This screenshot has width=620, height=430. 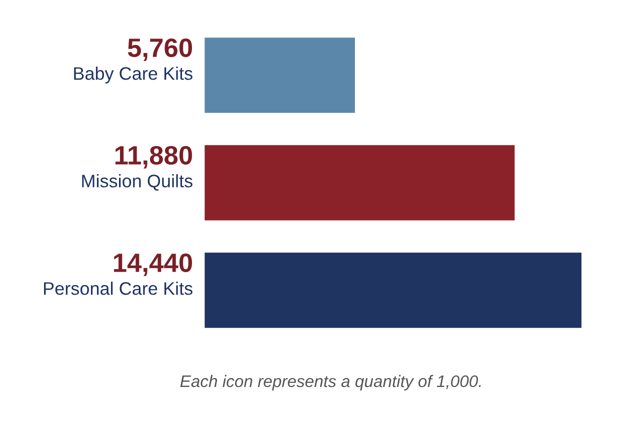 What do you see at coordinates (118, 288) in the screenshot?
I see `y-tick-label: Personal Care Kits` at bounding box center [118, 288].